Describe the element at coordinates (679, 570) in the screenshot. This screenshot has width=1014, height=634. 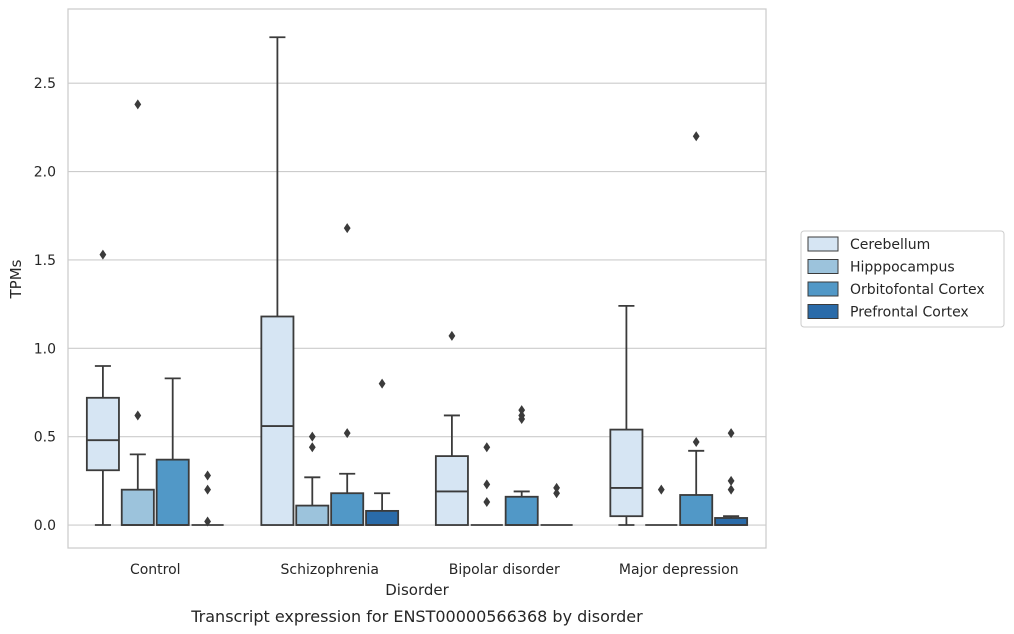
I see `x-tick-label: Major depression` at that location.